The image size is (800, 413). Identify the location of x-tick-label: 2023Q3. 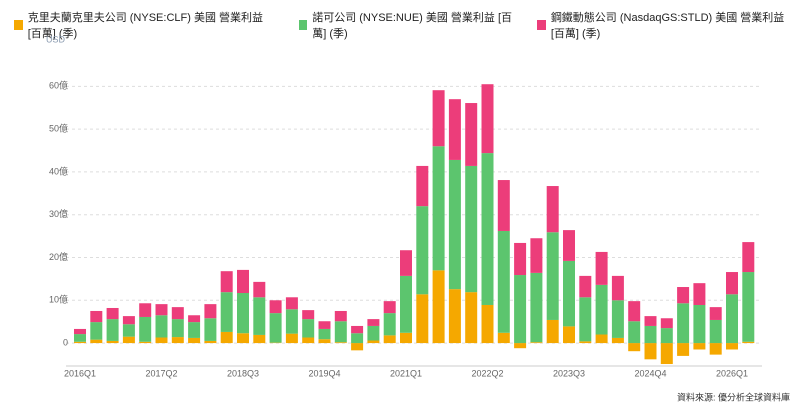
(569, 373).